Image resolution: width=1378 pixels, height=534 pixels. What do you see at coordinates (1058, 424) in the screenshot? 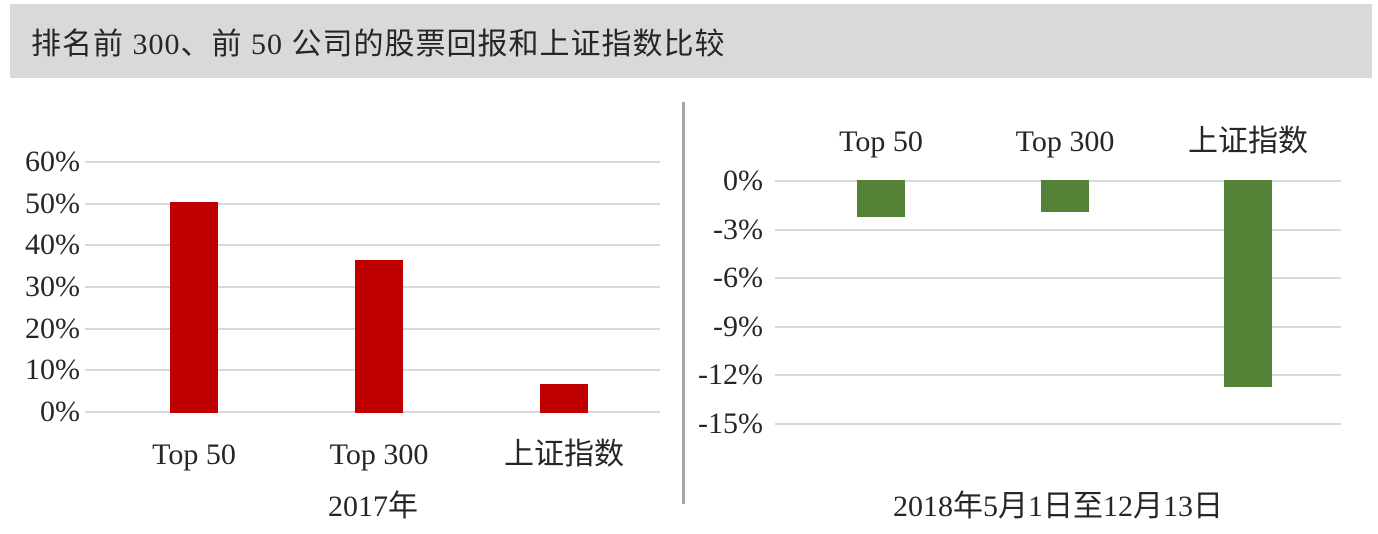
I see `gridline--15` at bounding box center [1058, 424].